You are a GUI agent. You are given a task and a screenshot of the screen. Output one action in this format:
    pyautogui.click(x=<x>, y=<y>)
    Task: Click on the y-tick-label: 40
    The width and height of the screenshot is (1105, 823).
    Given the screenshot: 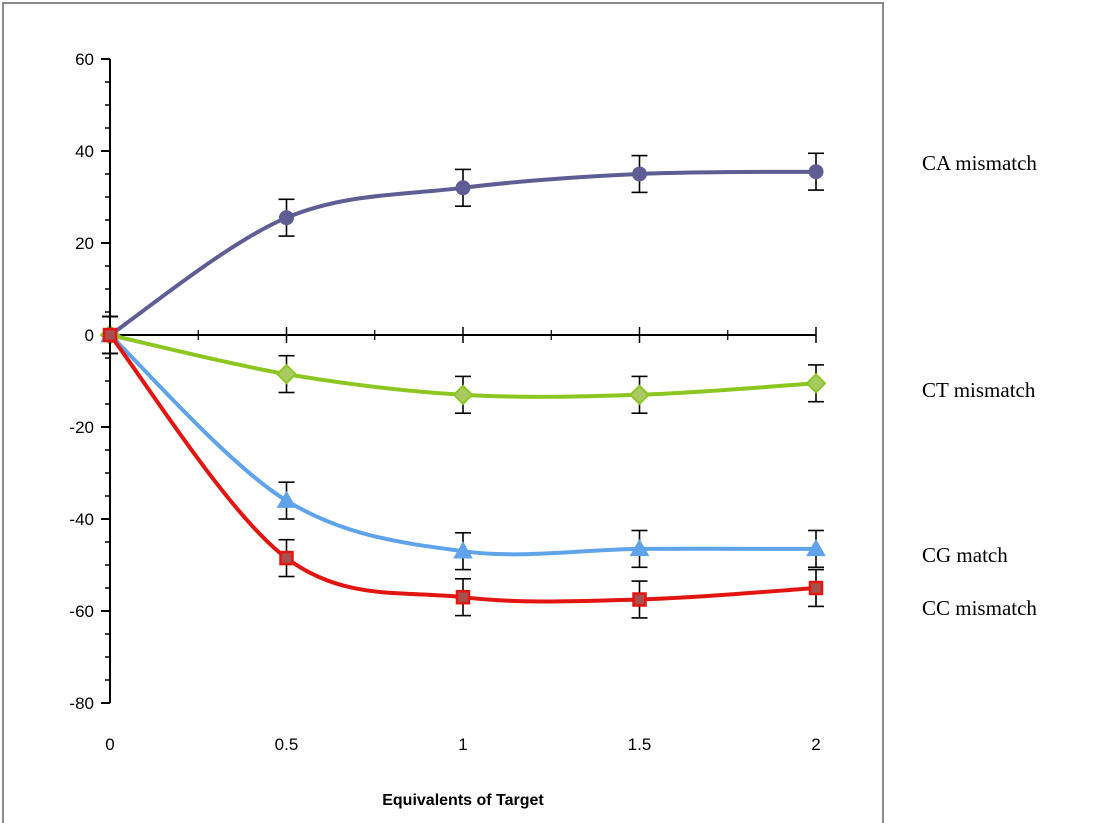 What is the action you would take?
    pyautogui.click(x=84, y=151)
    